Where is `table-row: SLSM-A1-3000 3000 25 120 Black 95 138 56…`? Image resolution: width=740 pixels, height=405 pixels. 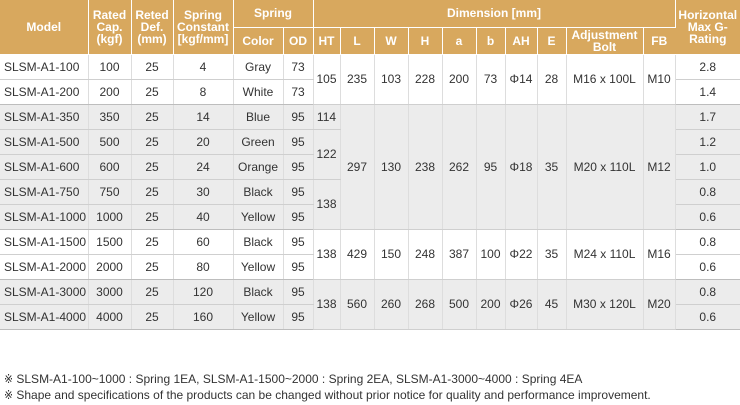
table-row: SLSM-A1-3000 3000 25 120 Black 95 138 56… is located at coordinates (370, 304).